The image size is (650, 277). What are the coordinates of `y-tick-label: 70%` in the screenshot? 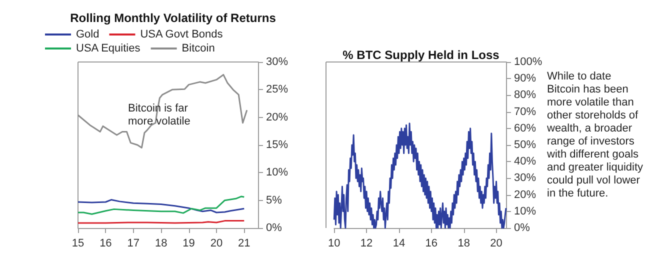 It's located at (525, 112).